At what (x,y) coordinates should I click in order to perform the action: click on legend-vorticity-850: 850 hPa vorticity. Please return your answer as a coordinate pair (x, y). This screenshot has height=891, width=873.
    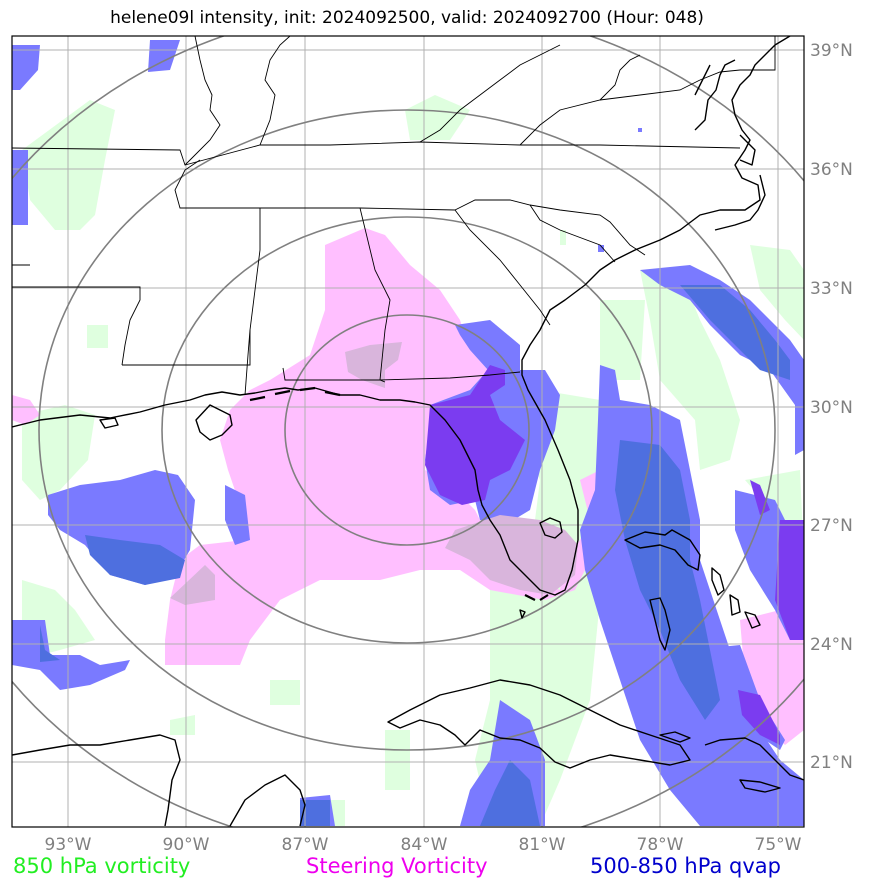
    Looking at the image, I should click on (102, 866).